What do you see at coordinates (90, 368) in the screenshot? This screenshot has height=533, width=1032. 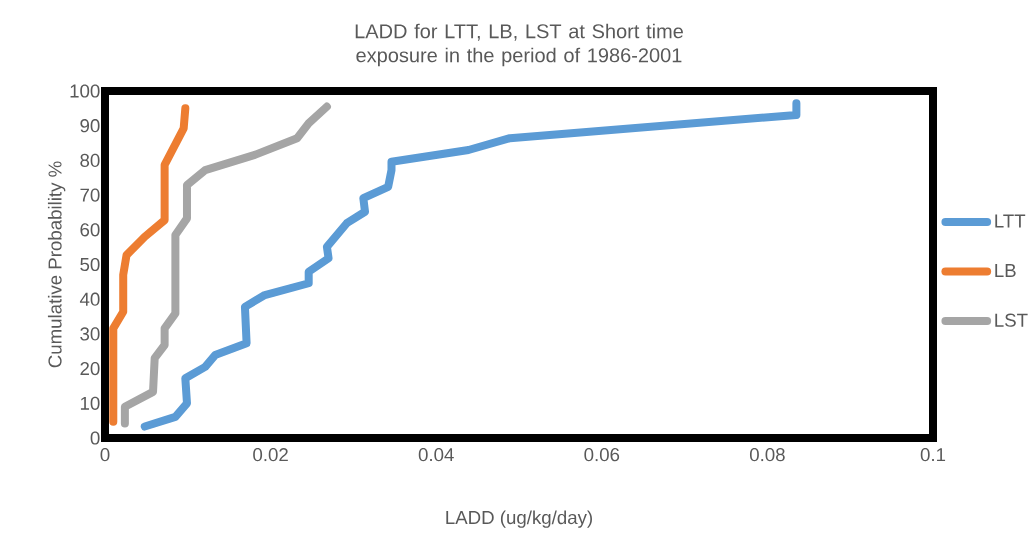 I see `y-tick-label: 20` at bounding box center [90, 368].